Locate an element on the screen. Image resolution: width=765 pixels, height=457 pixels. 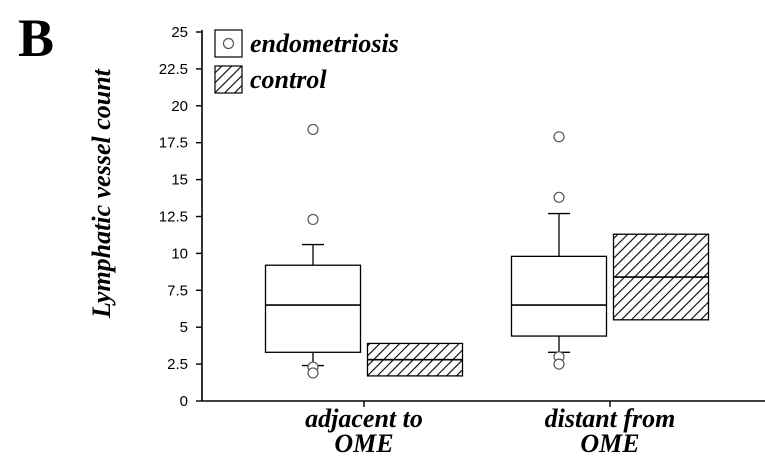
x-tick-label: adjacent to is located at coordinates (364, 418).